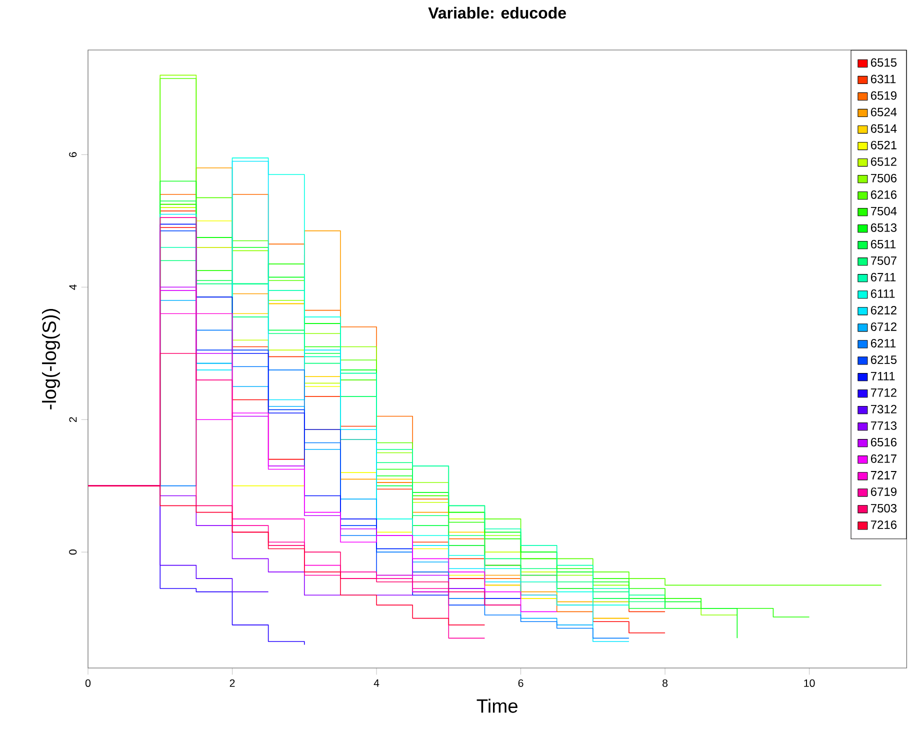 The width and height of the screenshot is (908, 742). What do you see at coordinates (883, 277) in the screenshot?
I see `legend-label: 6711` at bounding box center [883, 277].